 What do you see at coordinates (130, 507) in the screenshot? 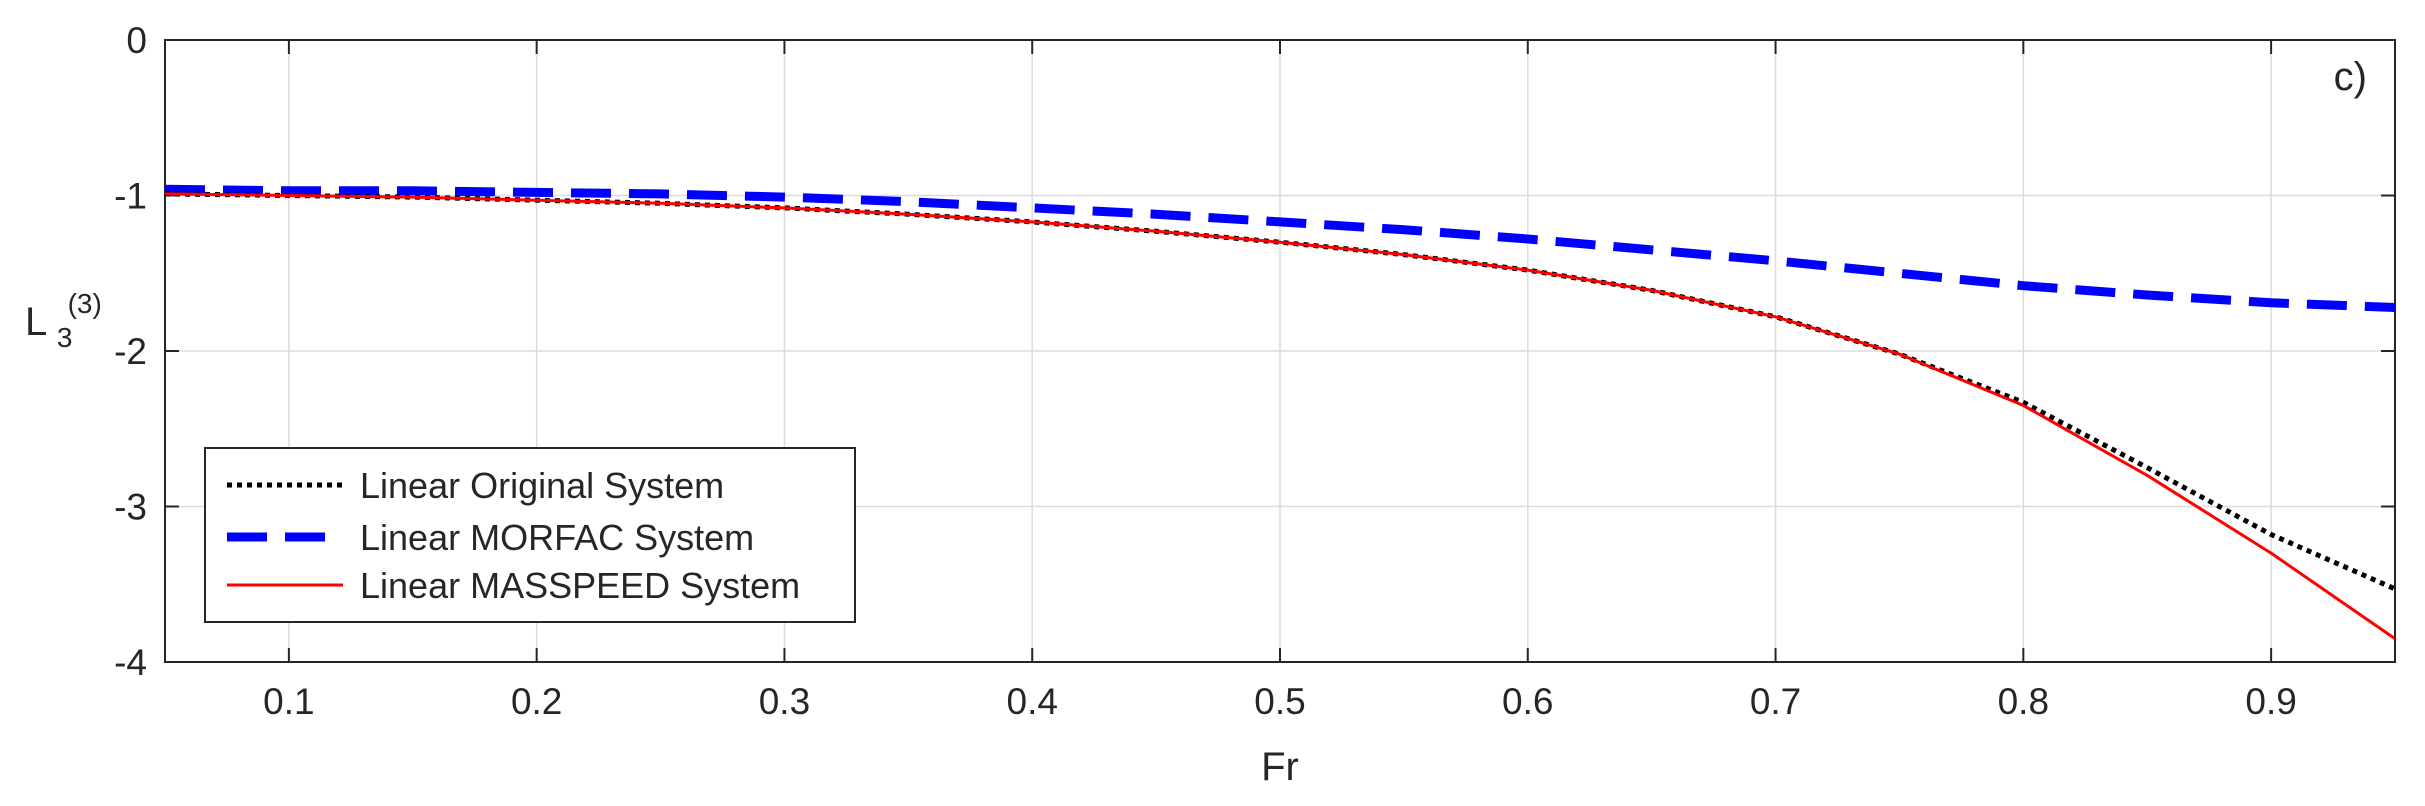
I see `y-tick-label: -3` at bounding box center [130, 507].